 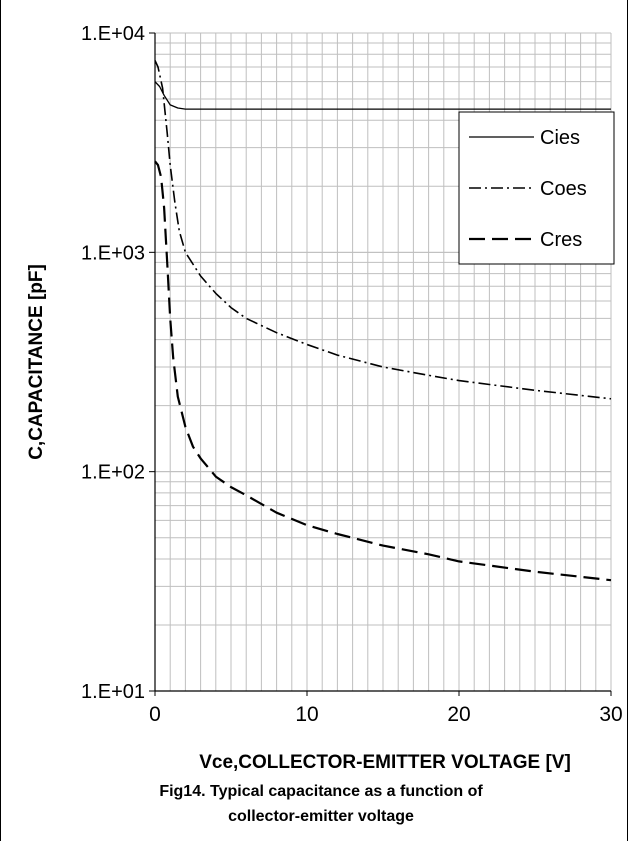 I want to click on legend: Cies Coes Cres, so click(x=536, y=188).